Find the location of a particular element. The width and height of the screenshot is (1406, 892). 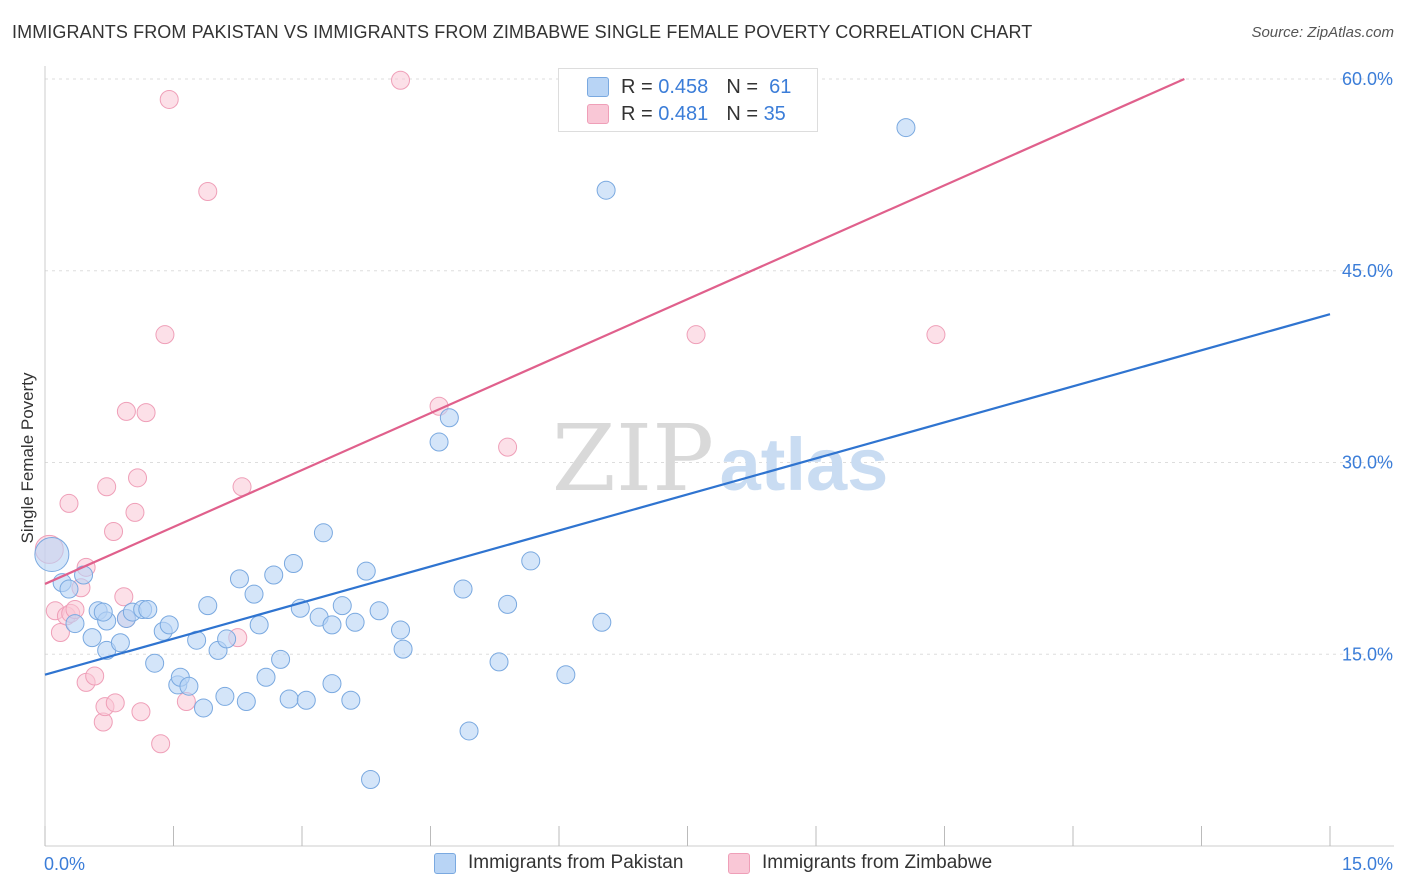

legend-n-value: 35 is located at coordinates (774, 113).